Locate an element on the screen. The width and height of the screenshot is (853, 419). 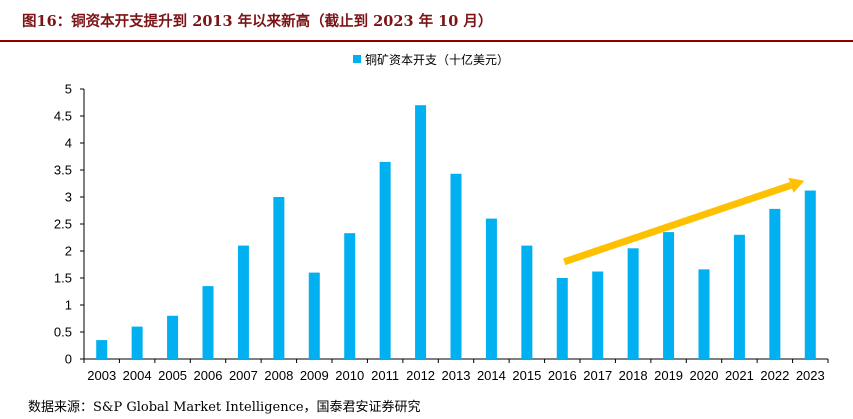
figure-title: 图16：铜资本开支提升到 2013 年以来新高（截止到 2023 年 10 月） is located at coordinates (257, 21).